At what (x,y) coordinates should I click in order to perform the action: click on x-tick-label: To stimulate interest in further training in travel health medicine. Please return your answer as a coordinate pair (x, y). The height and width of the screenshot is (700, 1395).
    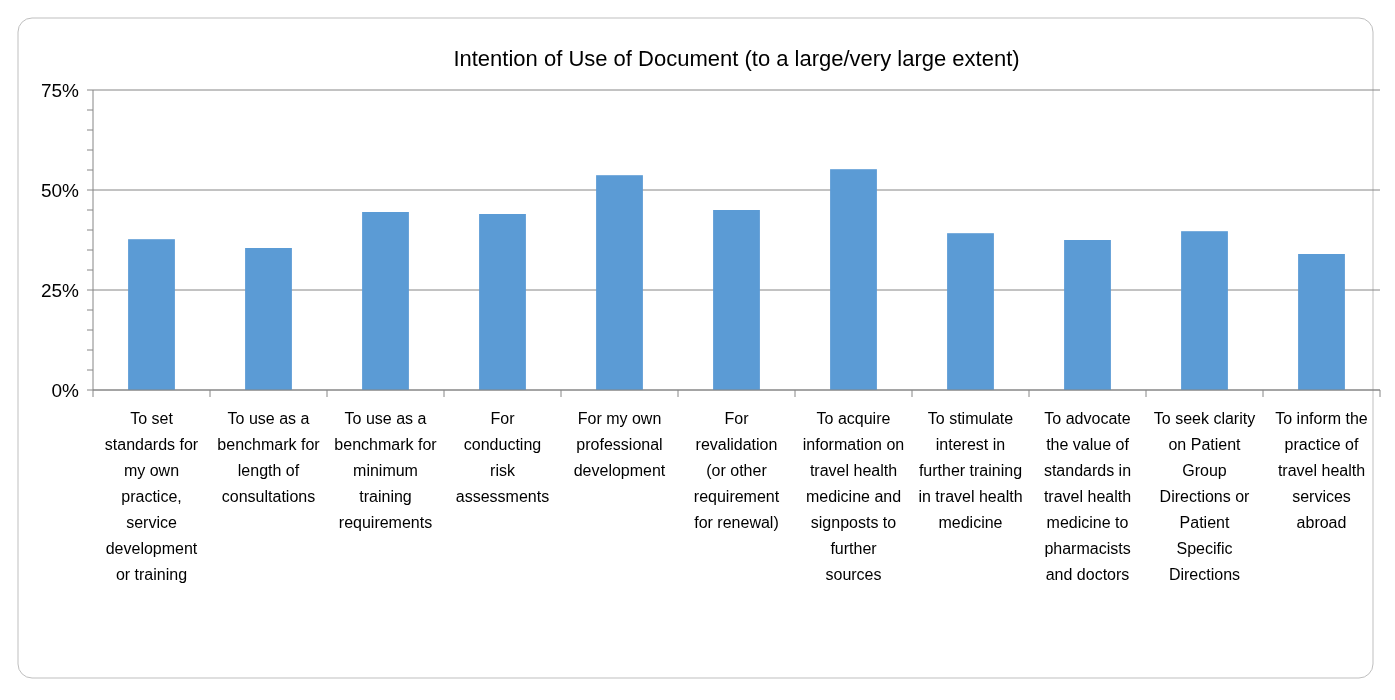
    Looking at the image, I should click on (970, 470).